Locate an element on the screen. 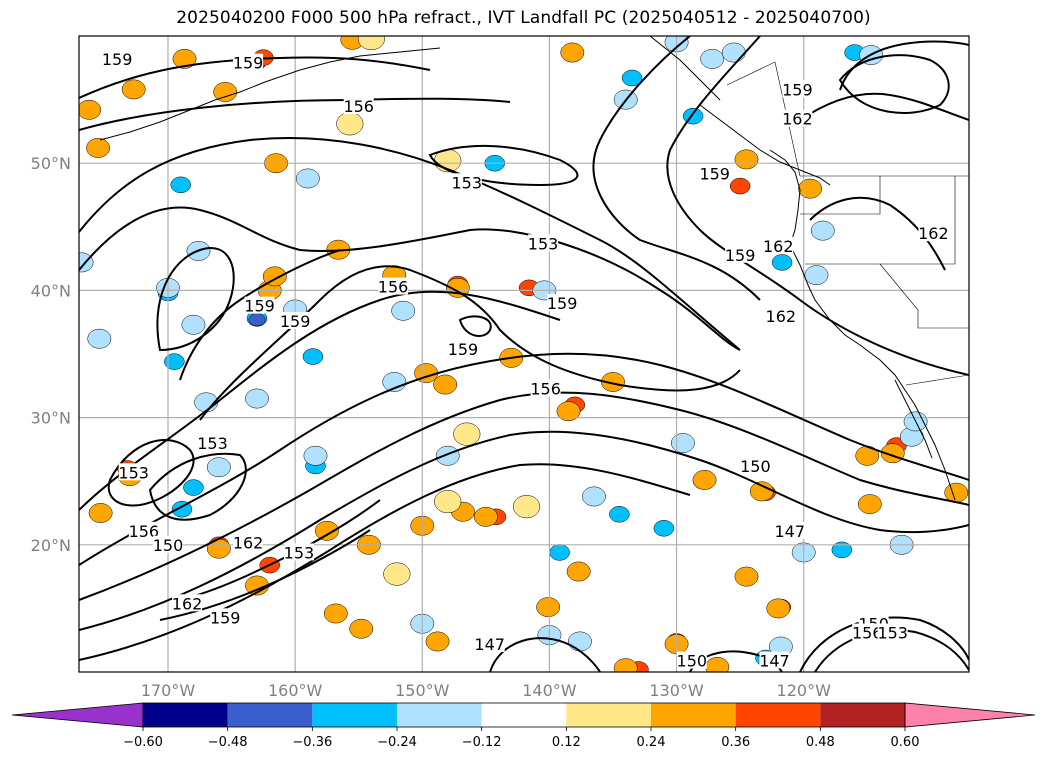  lon-tick-label: 160°W is located at coordinates (295, 690).